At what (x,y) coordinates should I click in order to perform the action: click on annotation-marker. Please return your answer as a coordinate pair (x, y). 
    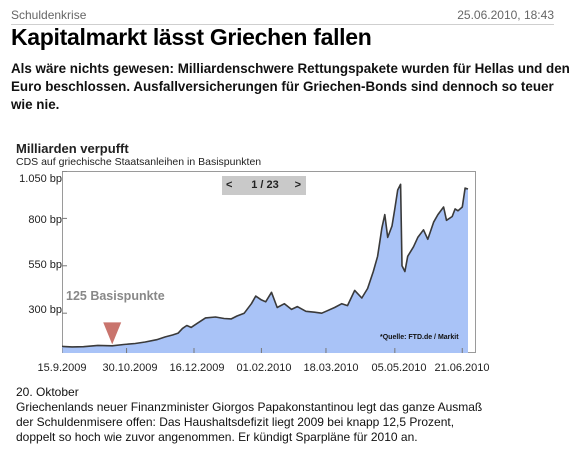
    Looking at the image, I should click on (112, 333).